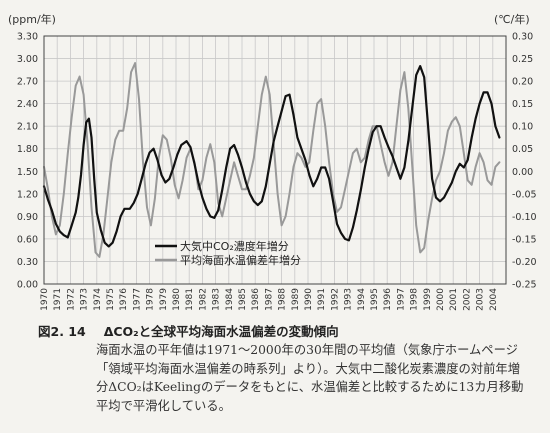  Describe the element at coordinates (58, 299) in the screenshot. I see `x-tick-label: 1971` at that location.